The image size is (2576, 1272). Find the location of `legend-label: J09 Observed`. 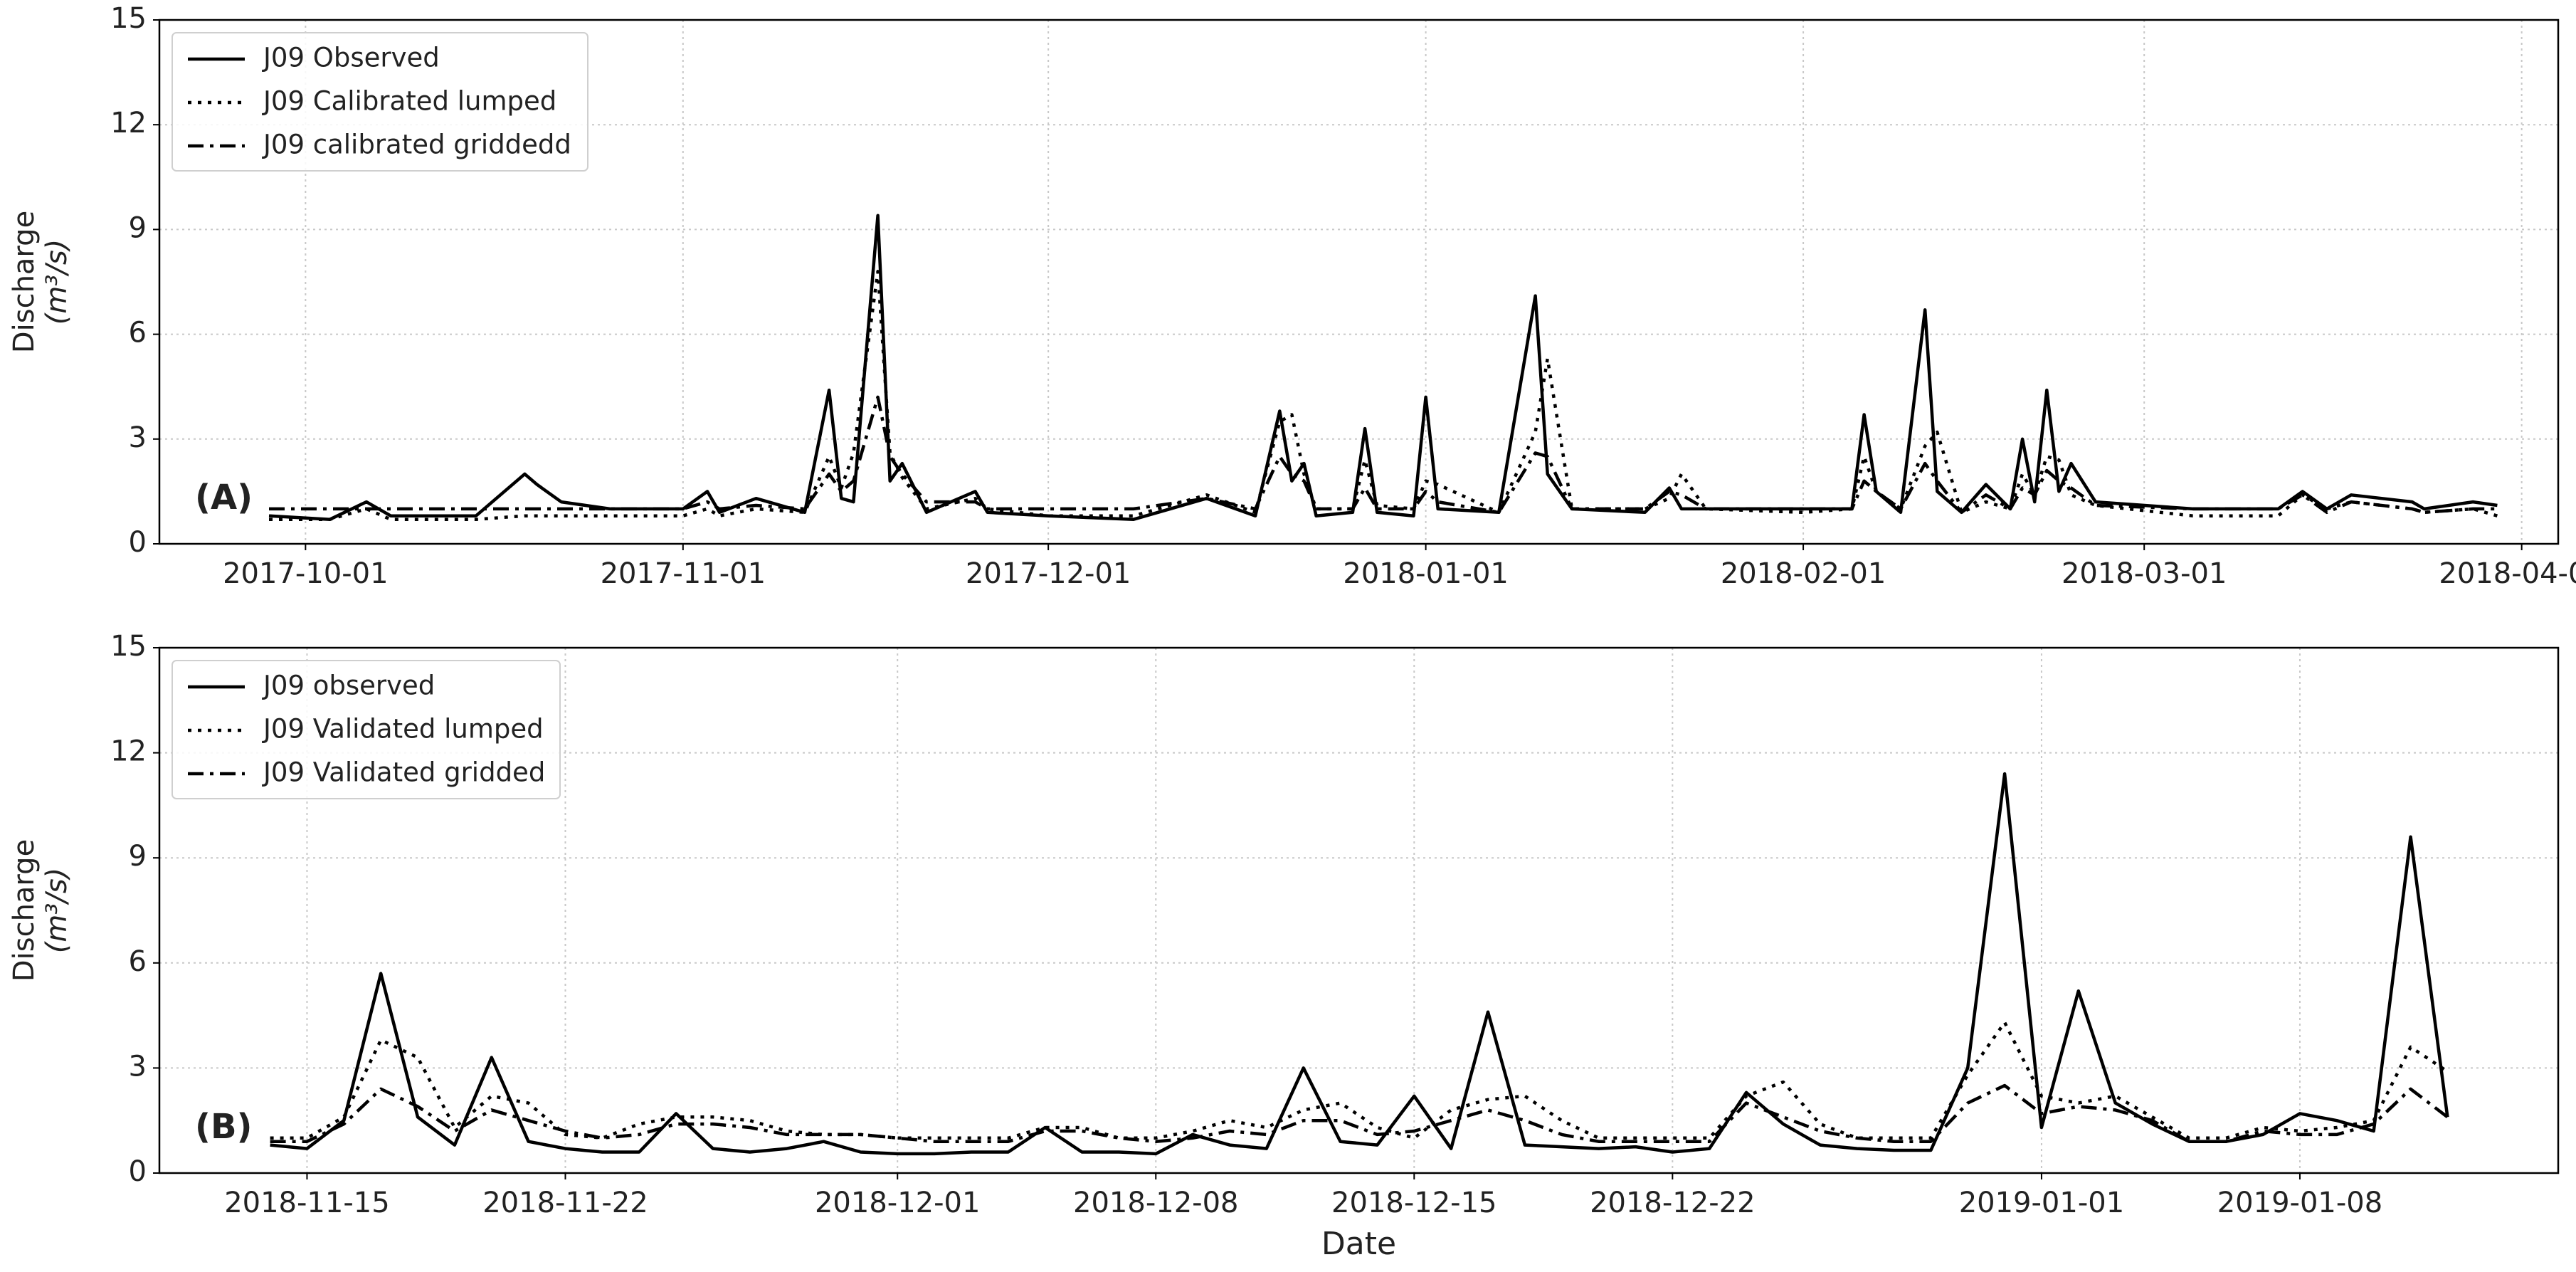

legend-label: J09 Observed is located at coordinates (351, 58).